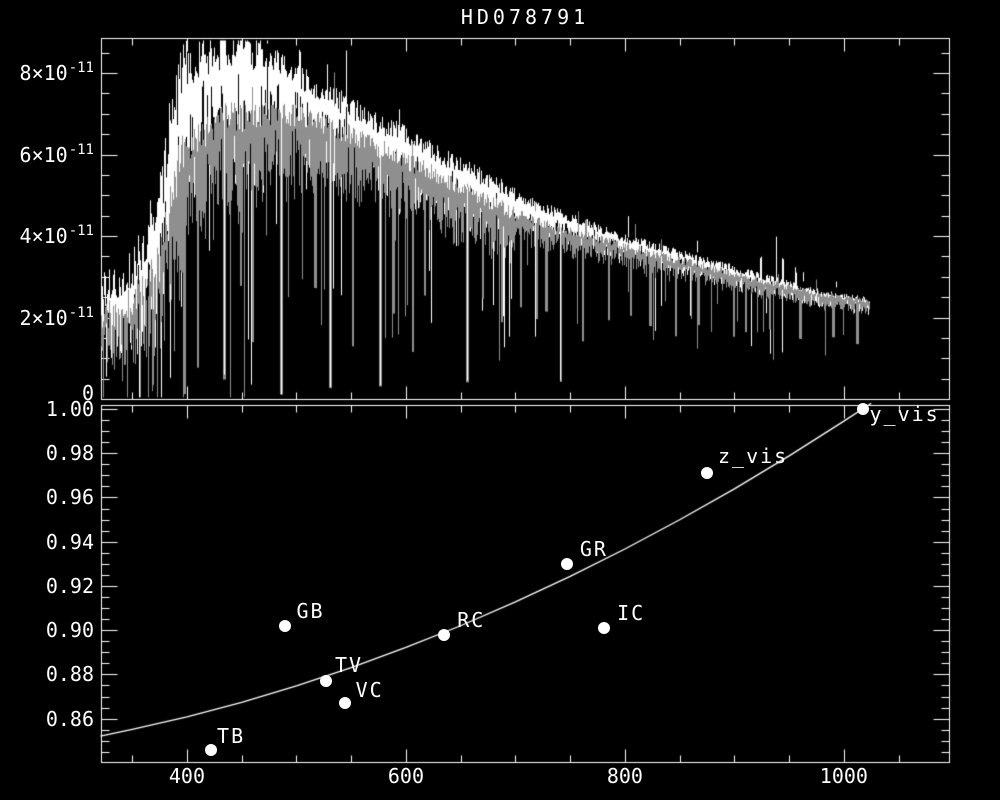  Describe the element at coordinates (862, 408) in the screenshot. I see `filter-point-dot-y_vis` at that location.